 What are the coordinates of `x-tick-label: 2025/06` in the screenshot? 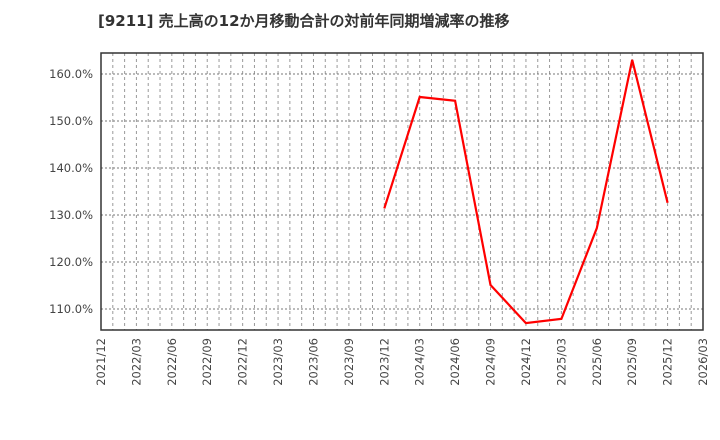 It's located at (597, 362).